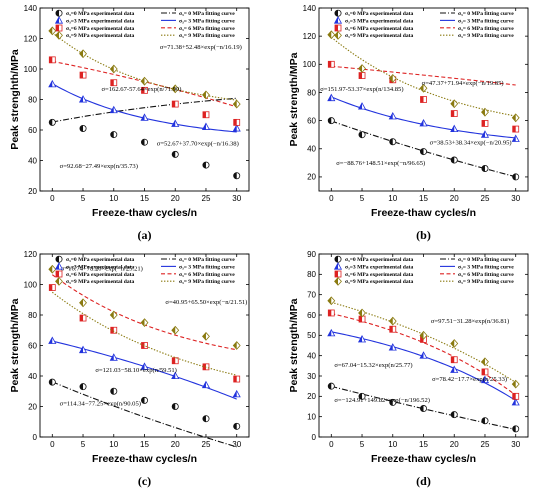  Describe the element at coordinates (81, 303) in the screenshot. I see `data-point-s3-p1-half` at that location.